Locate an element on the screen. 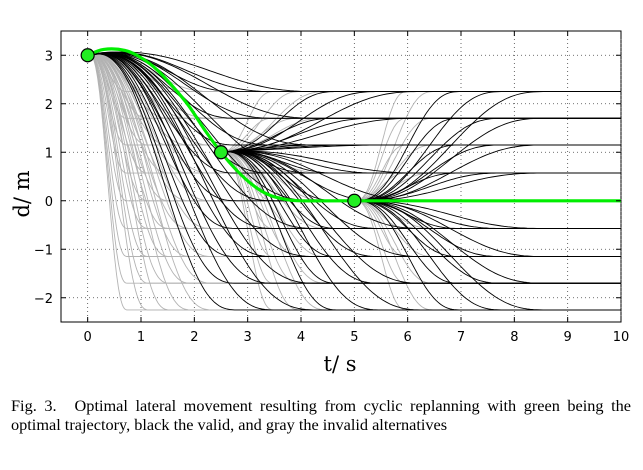  y-tick-label: 1 is located at coordinates (49, 153).